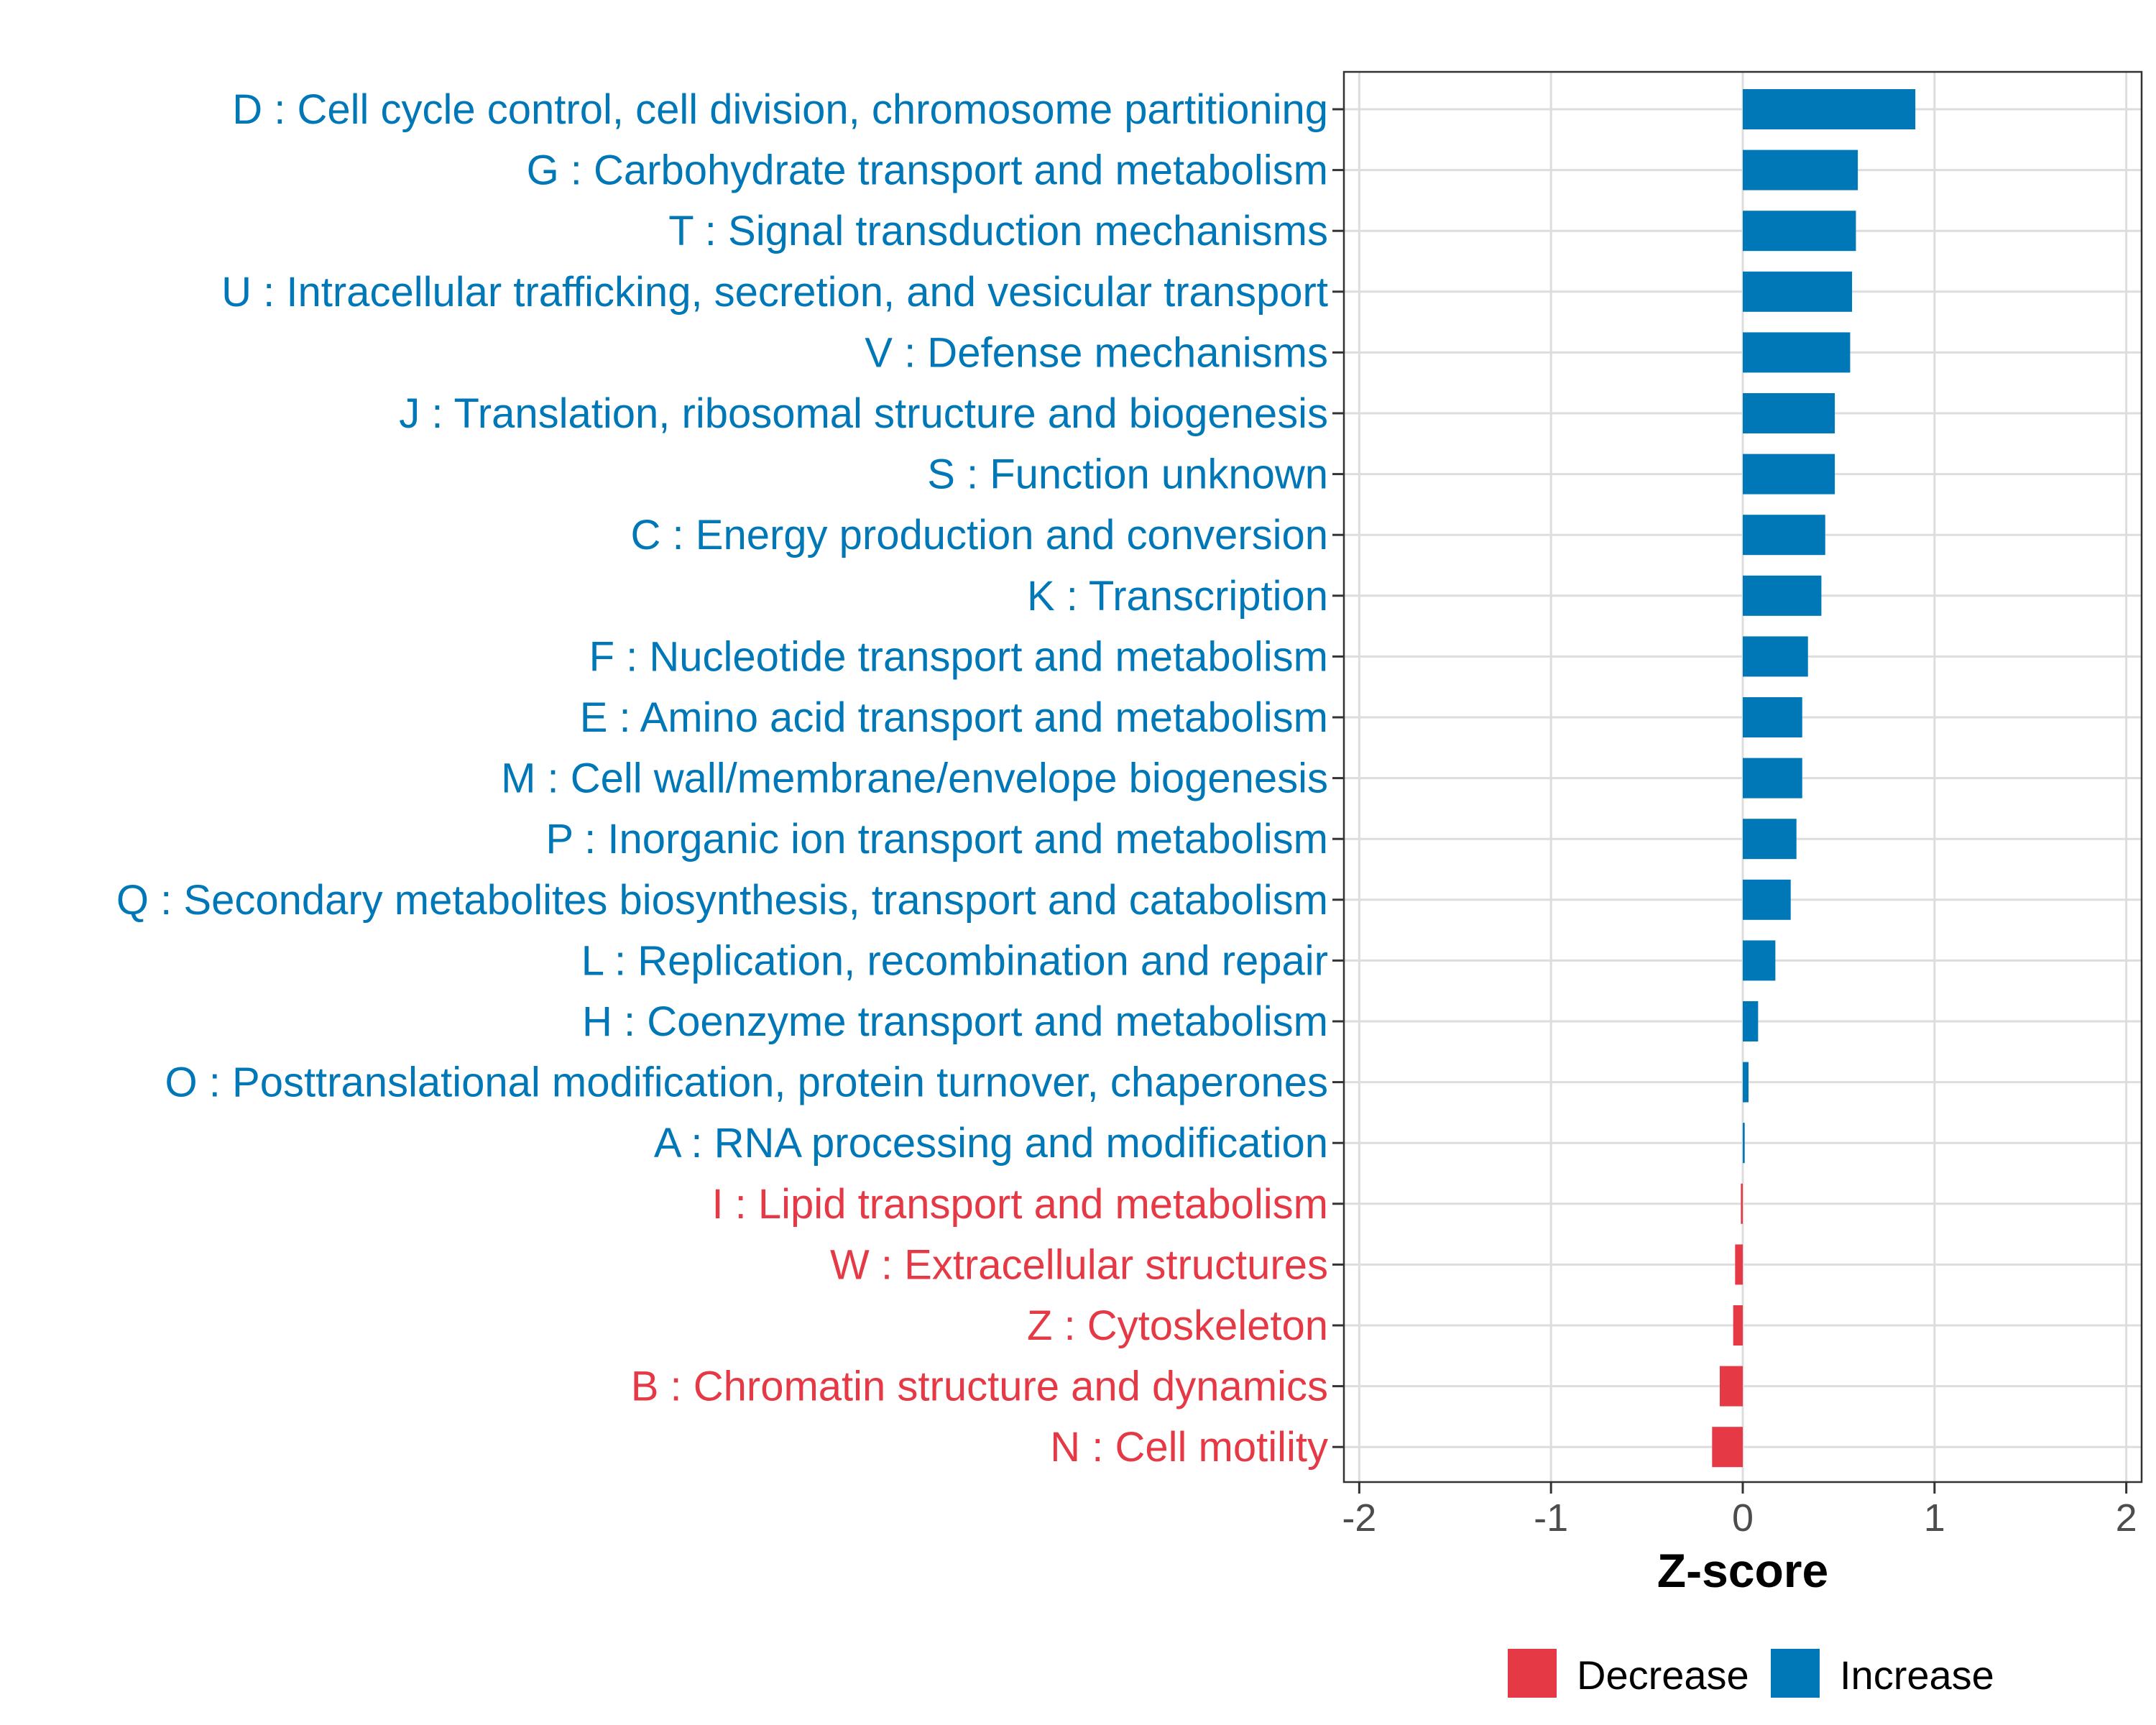 This screenshot has height=1725, width=2156. Describe the element at coordinates (1020, 1204) in the screenshot. I see `category-label: I : Lipid transport and metabolism` at that location.